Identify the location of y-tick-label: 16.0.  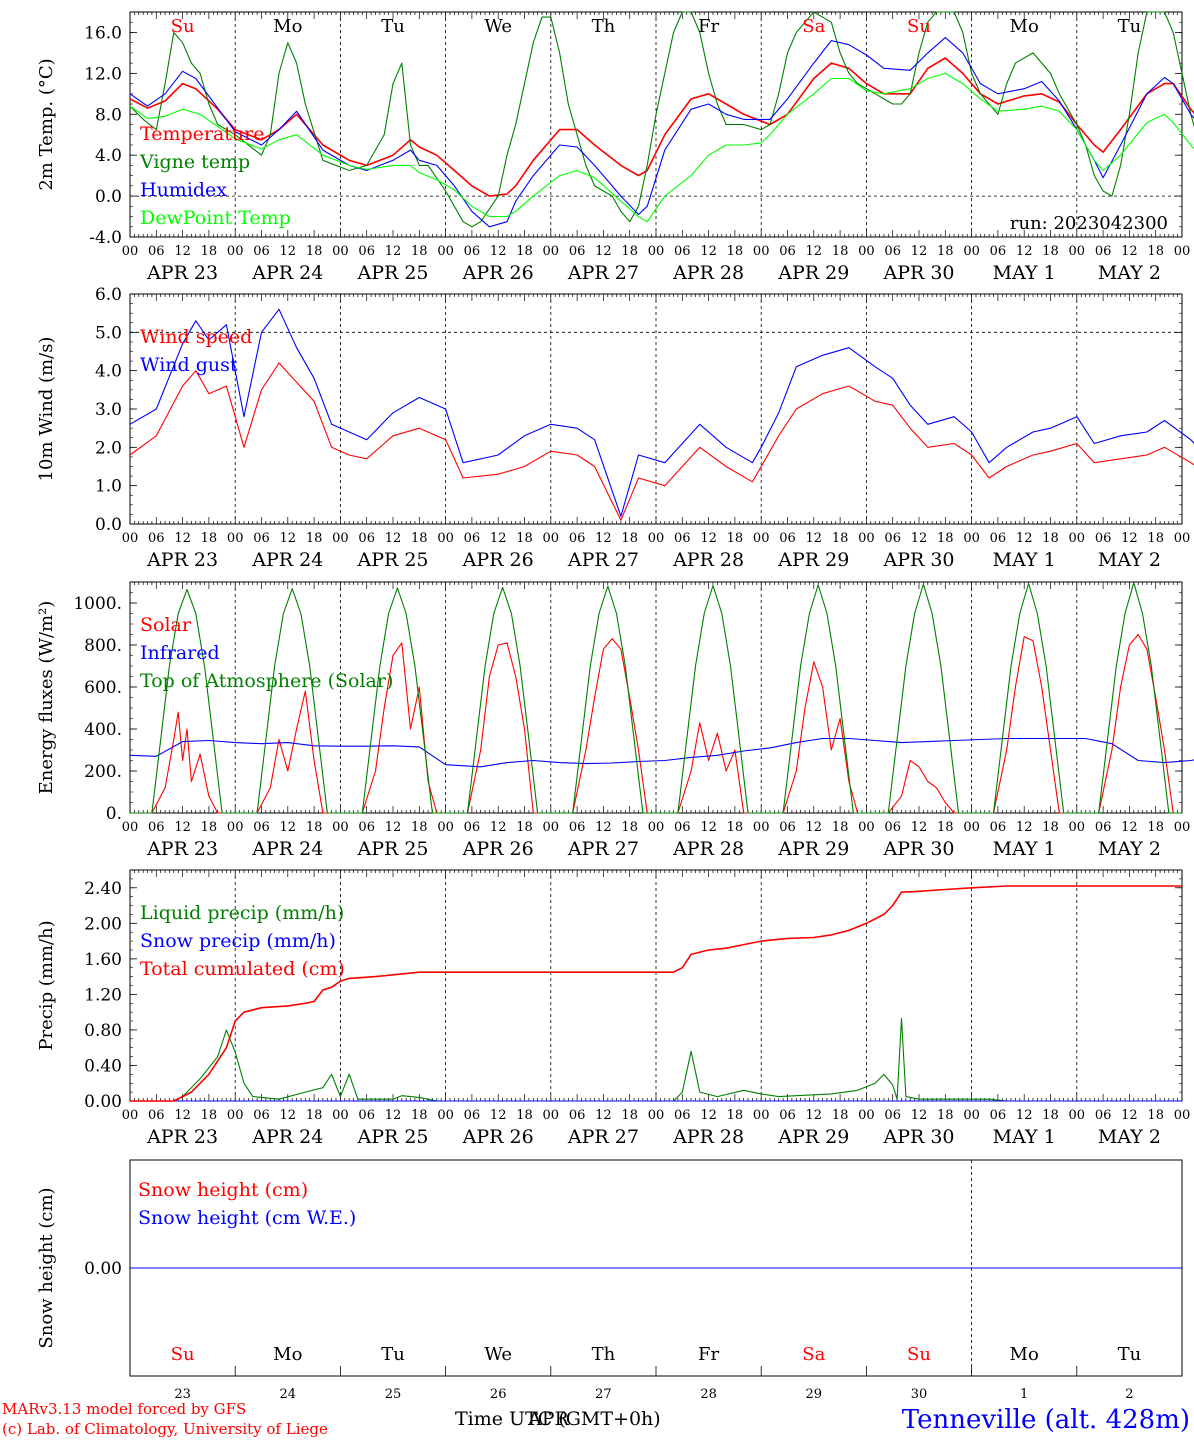
(103, 33).